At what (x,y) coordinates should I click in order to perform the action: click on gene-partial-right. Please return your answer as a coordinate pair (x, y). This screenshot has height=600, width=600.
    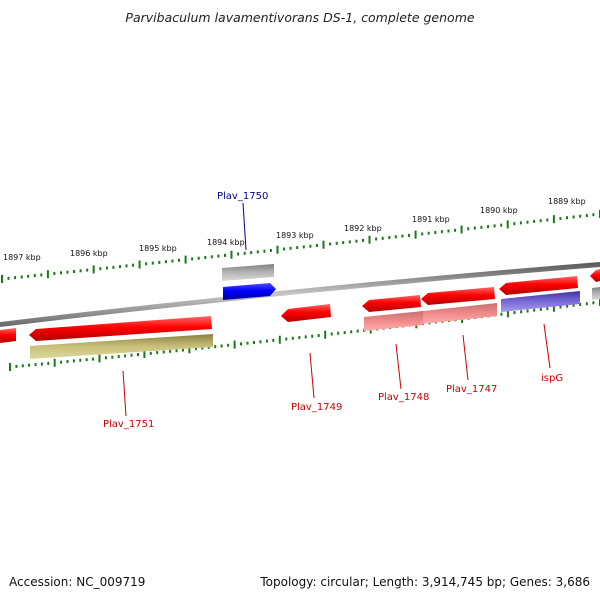
    Looking at the image, I should click on (595, 275).